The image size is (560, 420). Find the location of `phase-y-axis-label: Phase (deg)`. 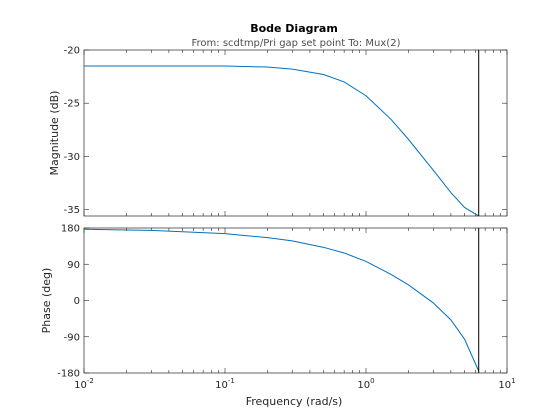

phase-y-axis-label: Phase (deg) is located at coordinates (46, 301).